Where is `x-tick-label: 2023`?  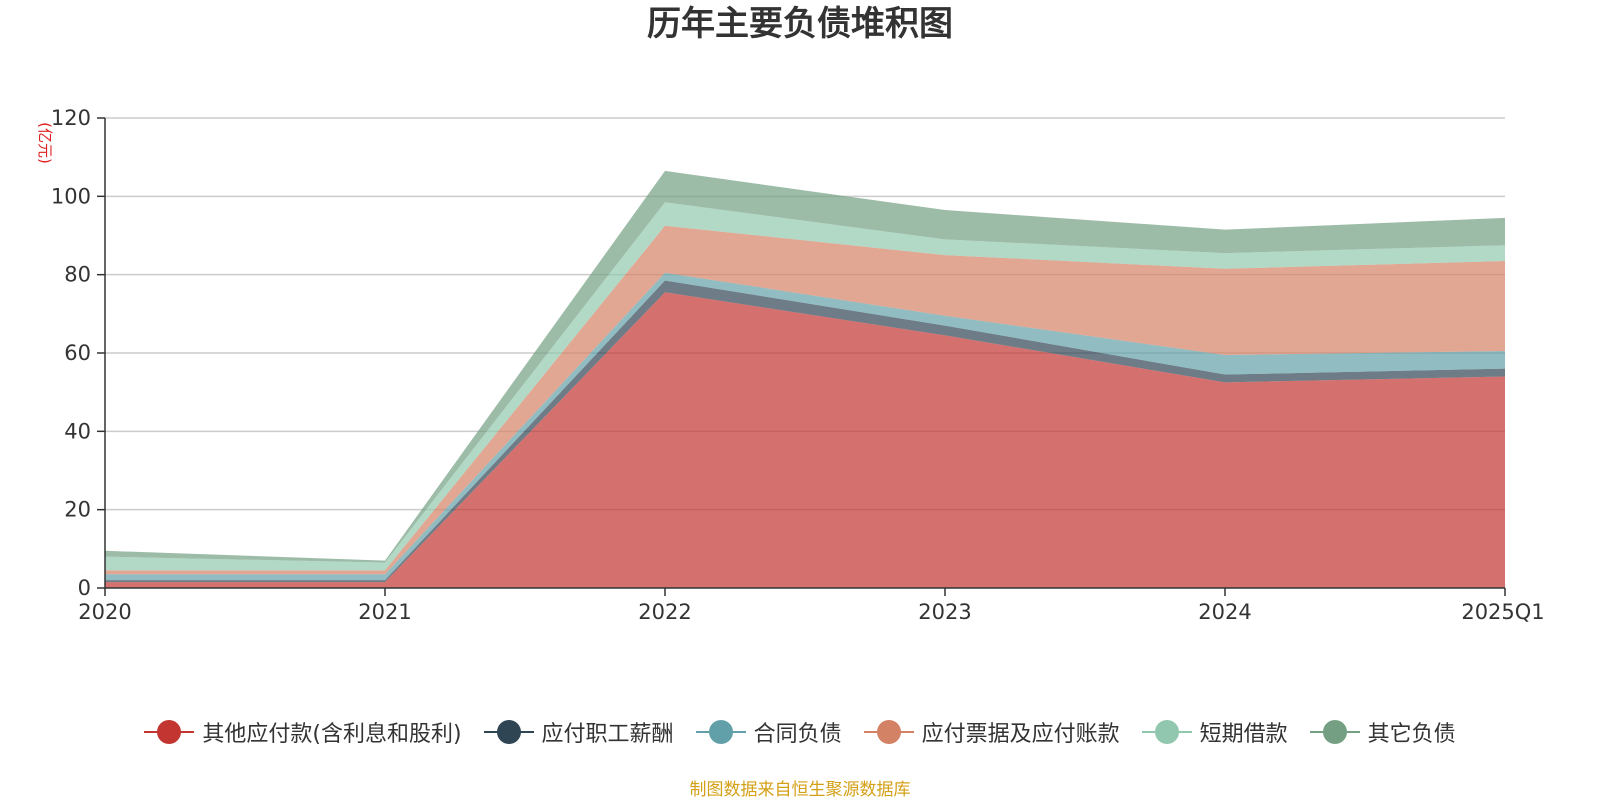 x-tick-label: 2023 is located at coordinates (944, 612).